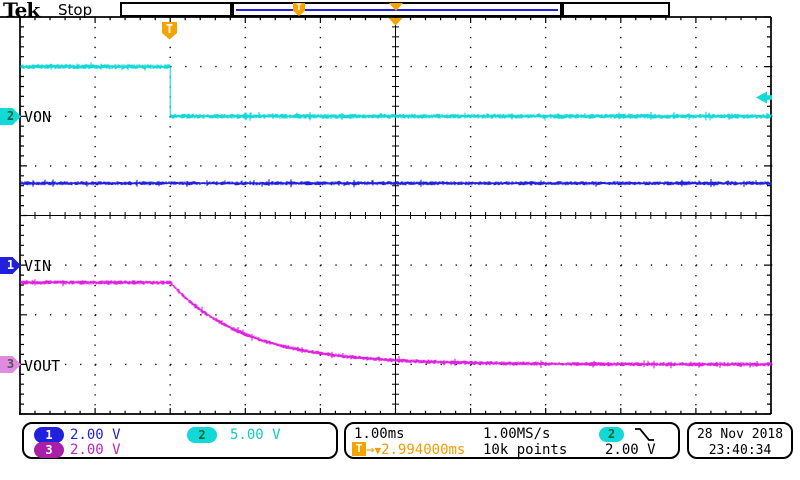 This screenshot has width=800, height=480. What do you see at coordinates (10, 364) in the screenshot?
I see `ch3-ground-badge: 3` at bounding box center [10, 364].